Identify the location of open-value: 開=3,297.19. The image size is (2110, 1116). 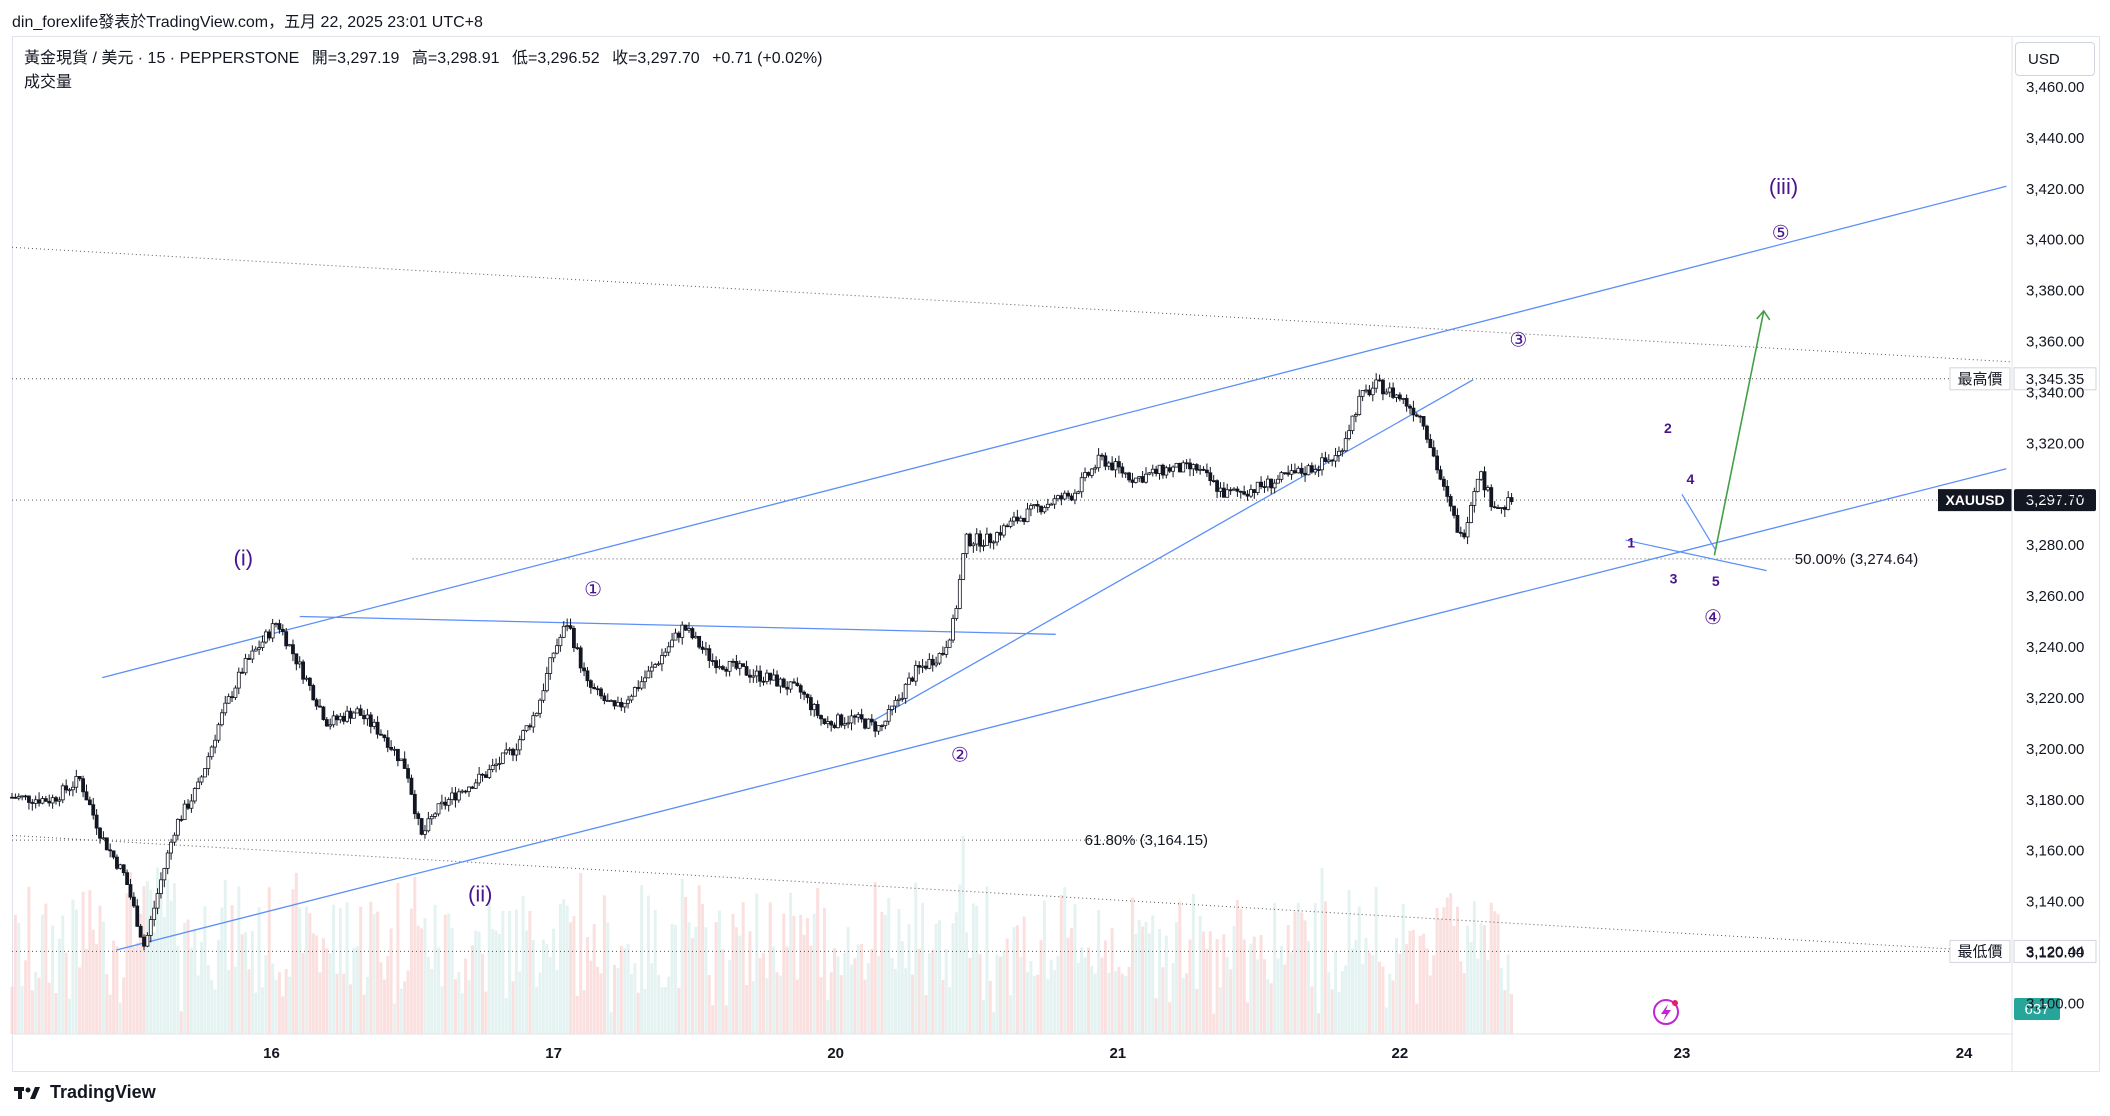
(355, 58).